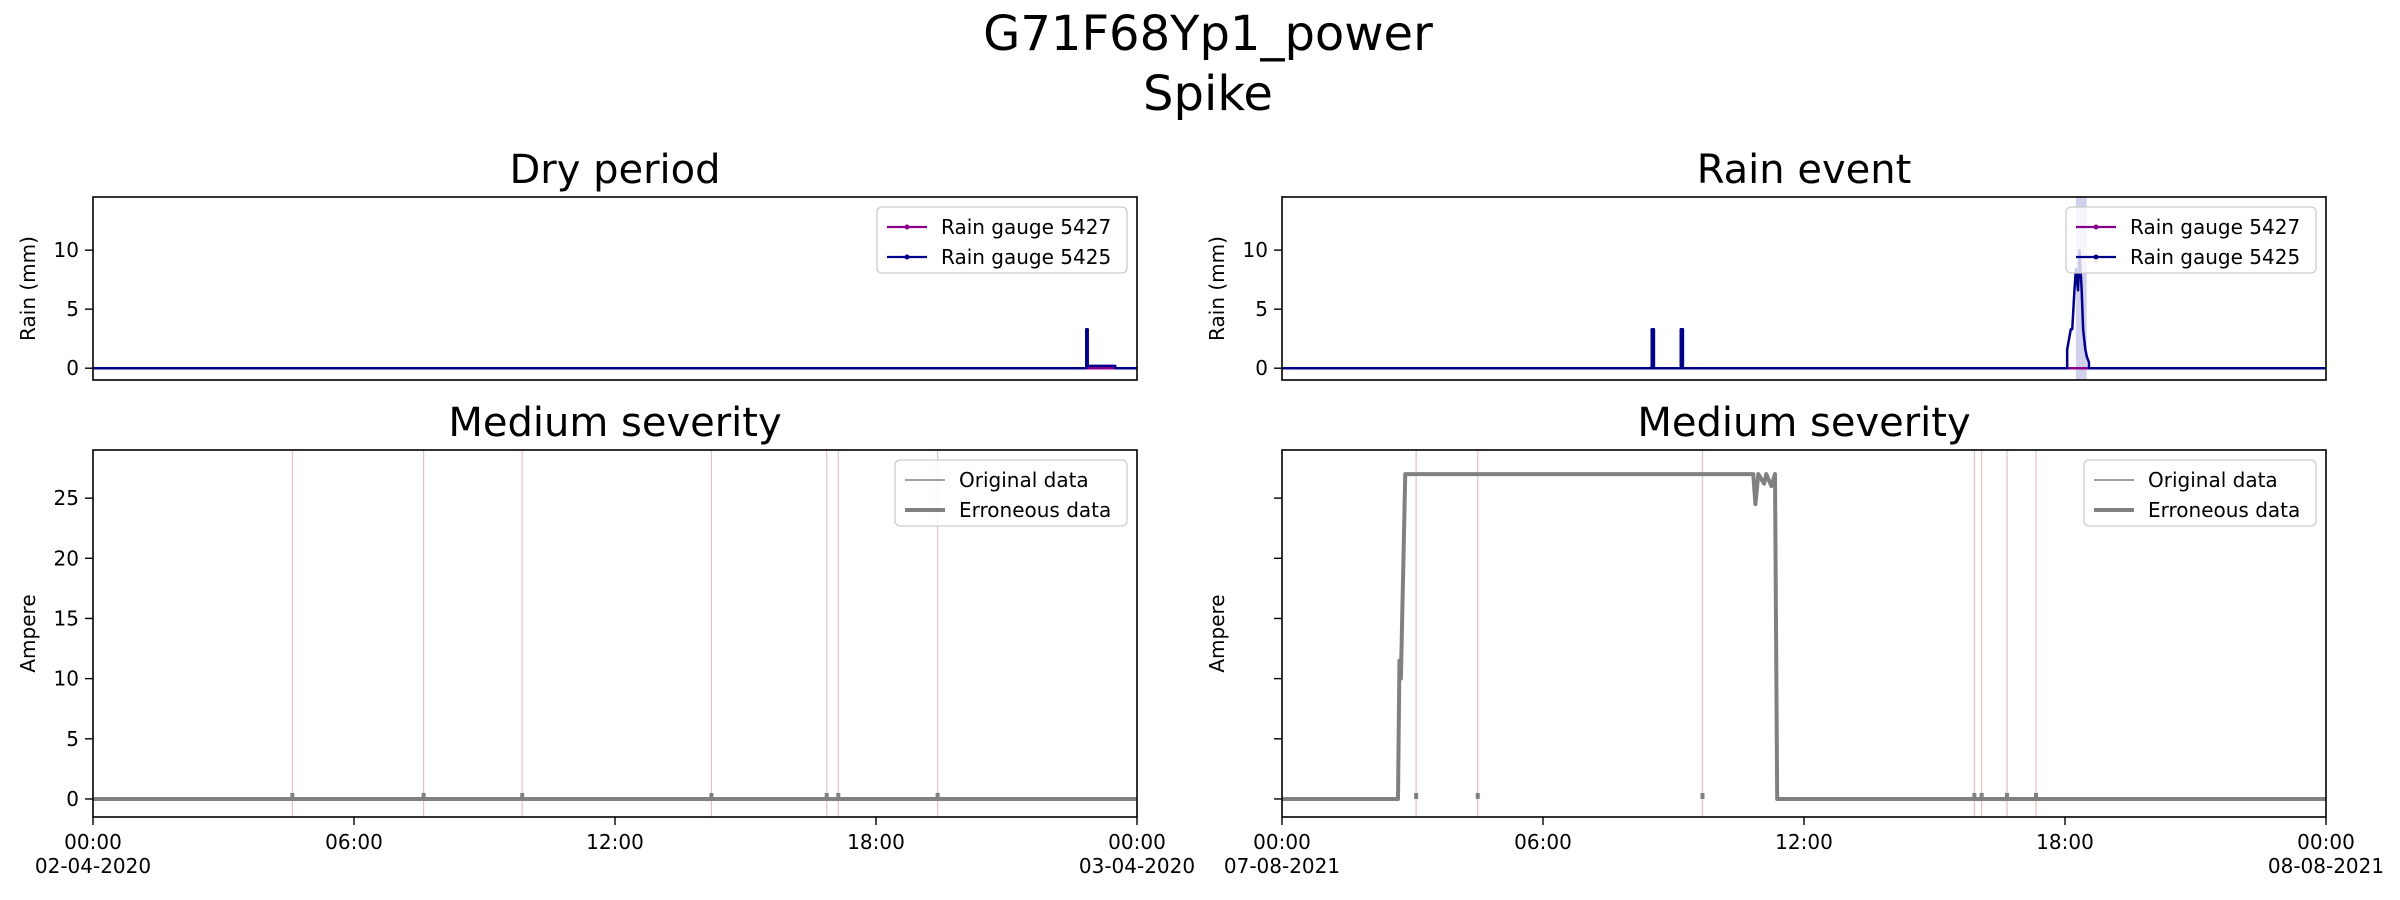 The height and width of the screenshot is (900, 2400). I want to click on x-tick-date: 02-04-2020, so click(93, 866).